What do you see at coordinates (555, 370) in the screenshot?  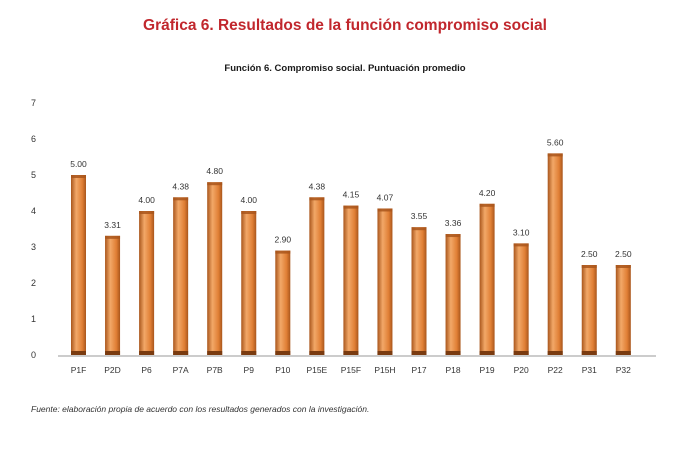 I see `x-tick-label: P22` at bounding box center [555, 370].